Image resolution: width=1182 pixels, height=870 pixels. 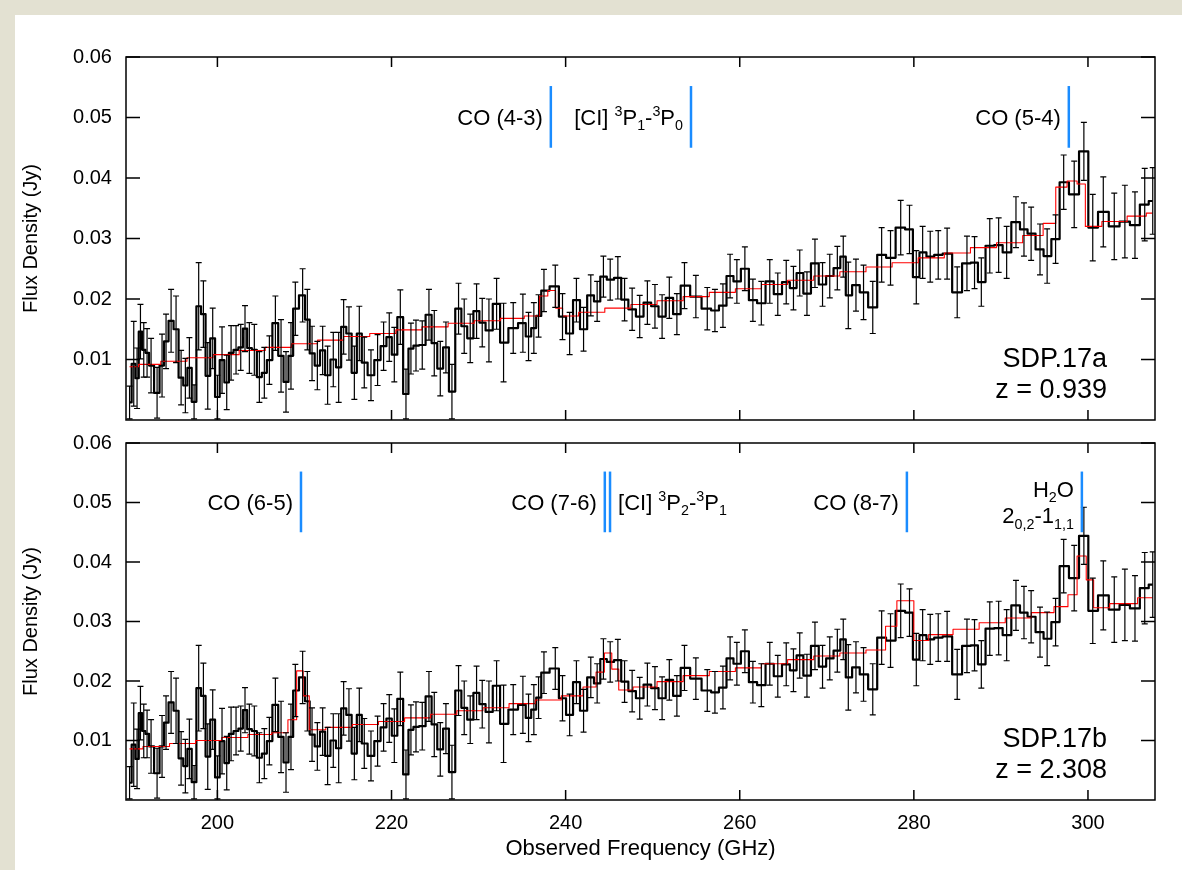 I want to click on x-tick-label: 240, so click(x=565, y=821).